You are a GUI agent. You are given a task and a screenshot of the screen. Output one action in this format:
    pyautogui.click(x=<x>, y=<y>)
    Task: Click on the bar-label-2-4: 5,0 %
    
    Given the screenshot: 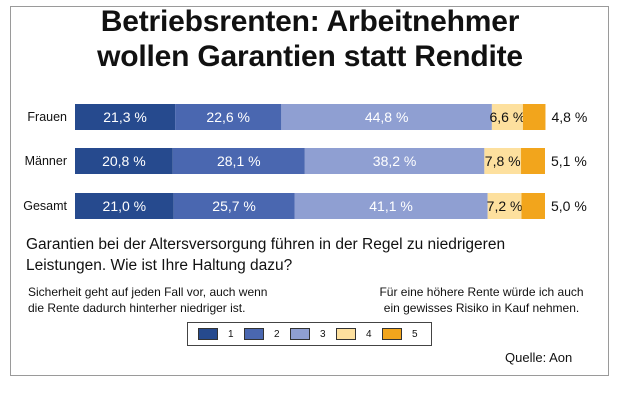 What is the action you would take?
    pyautogui.click(x=569, y=206)
    